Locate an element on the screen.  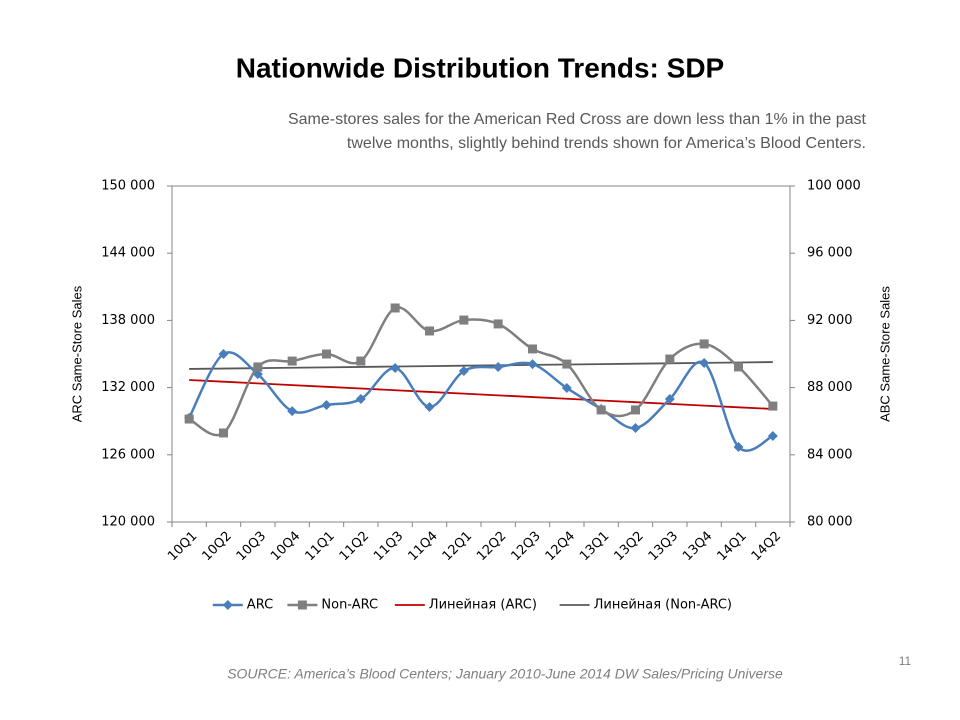
y-tick-label: 126 000 is located at coordinates (128, 454).